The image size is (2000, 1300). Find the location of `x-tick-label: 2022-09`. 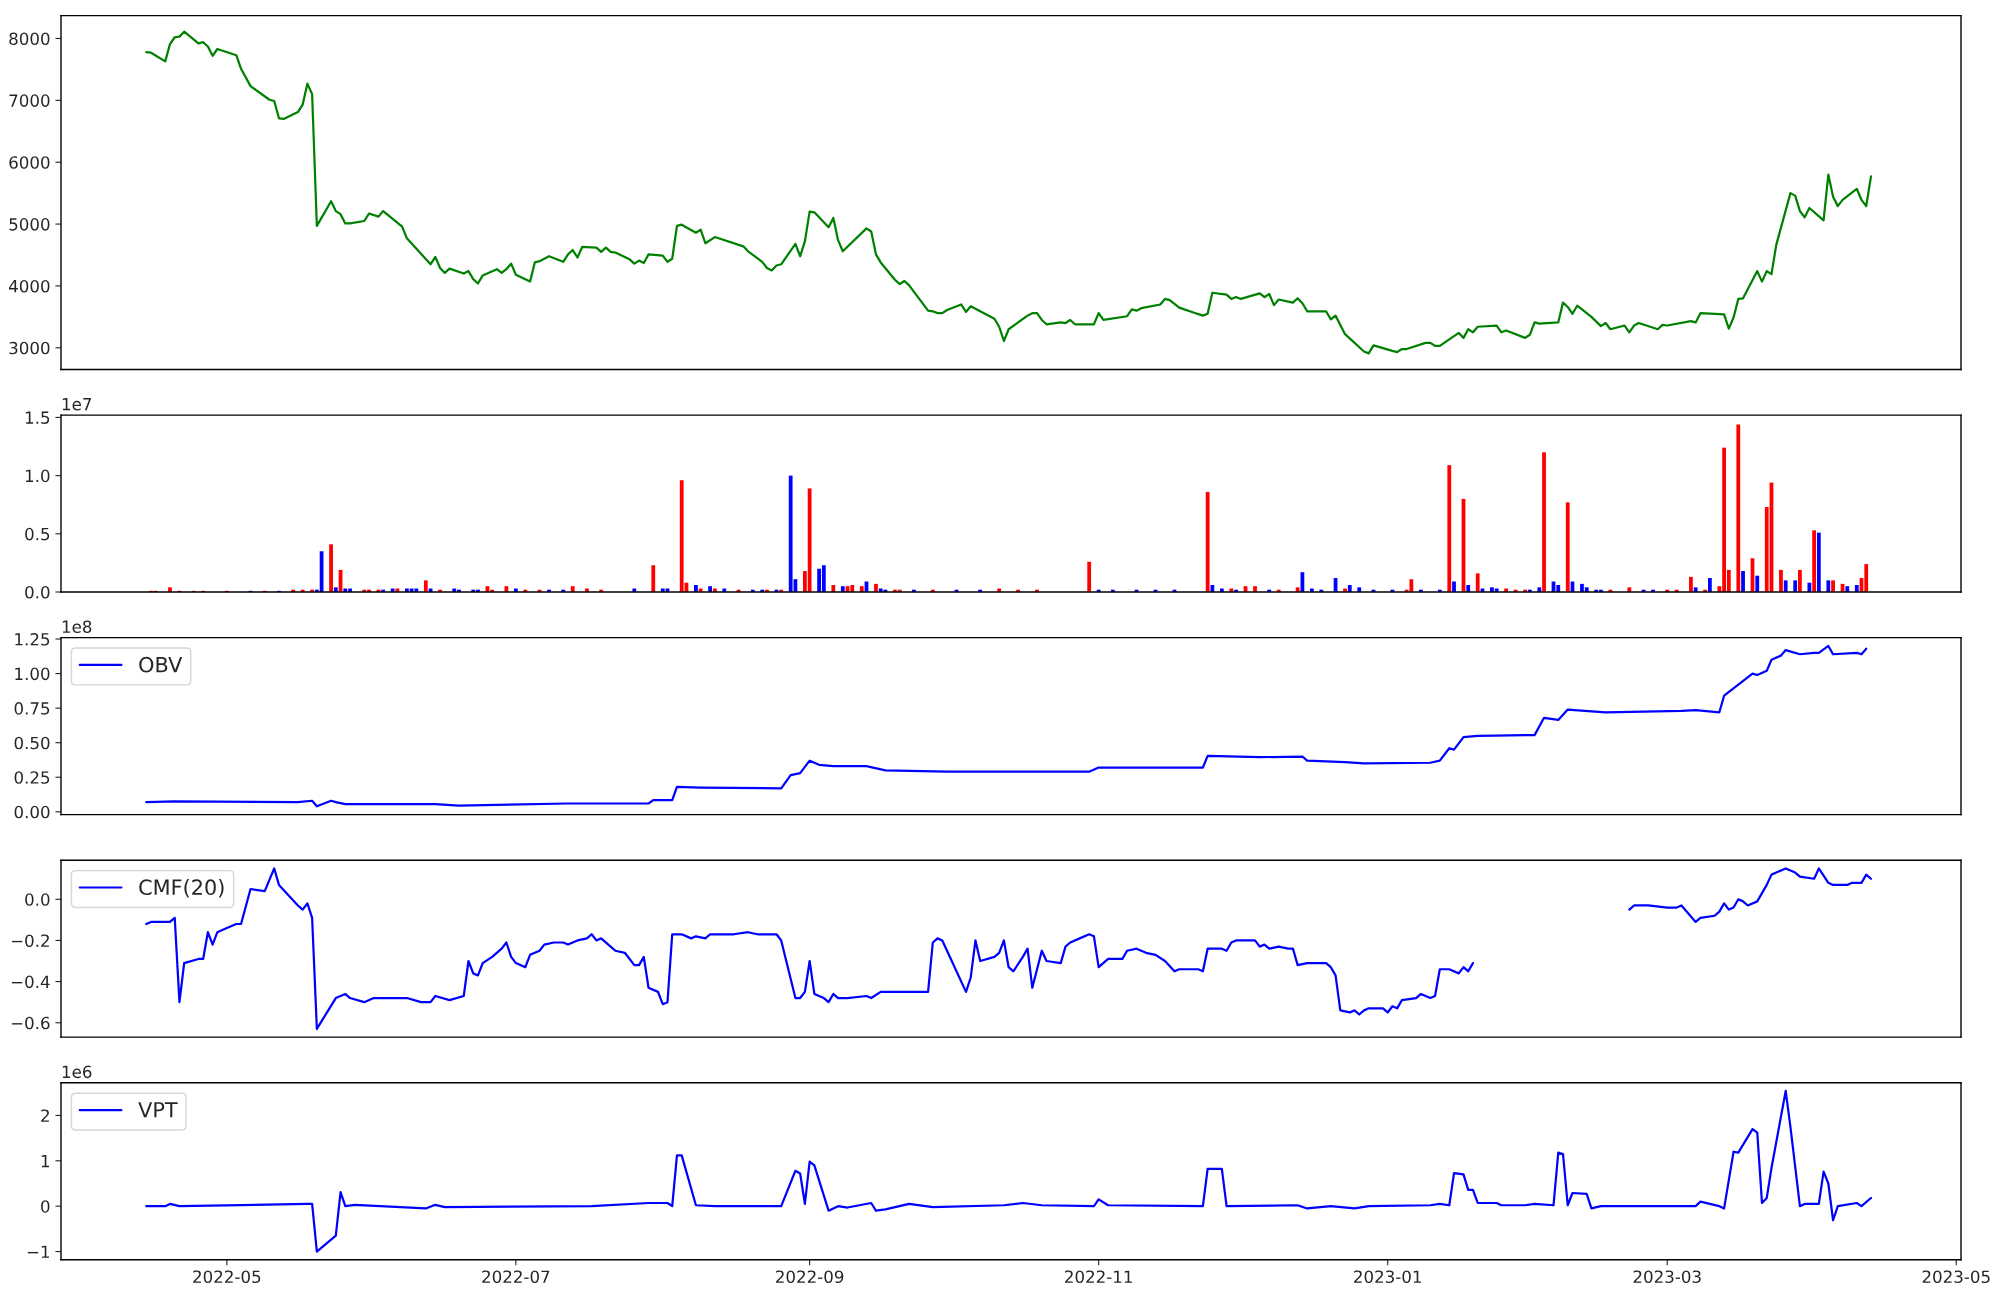

x-tick-label: 2022-09 is located at coordinates (810, 1277).